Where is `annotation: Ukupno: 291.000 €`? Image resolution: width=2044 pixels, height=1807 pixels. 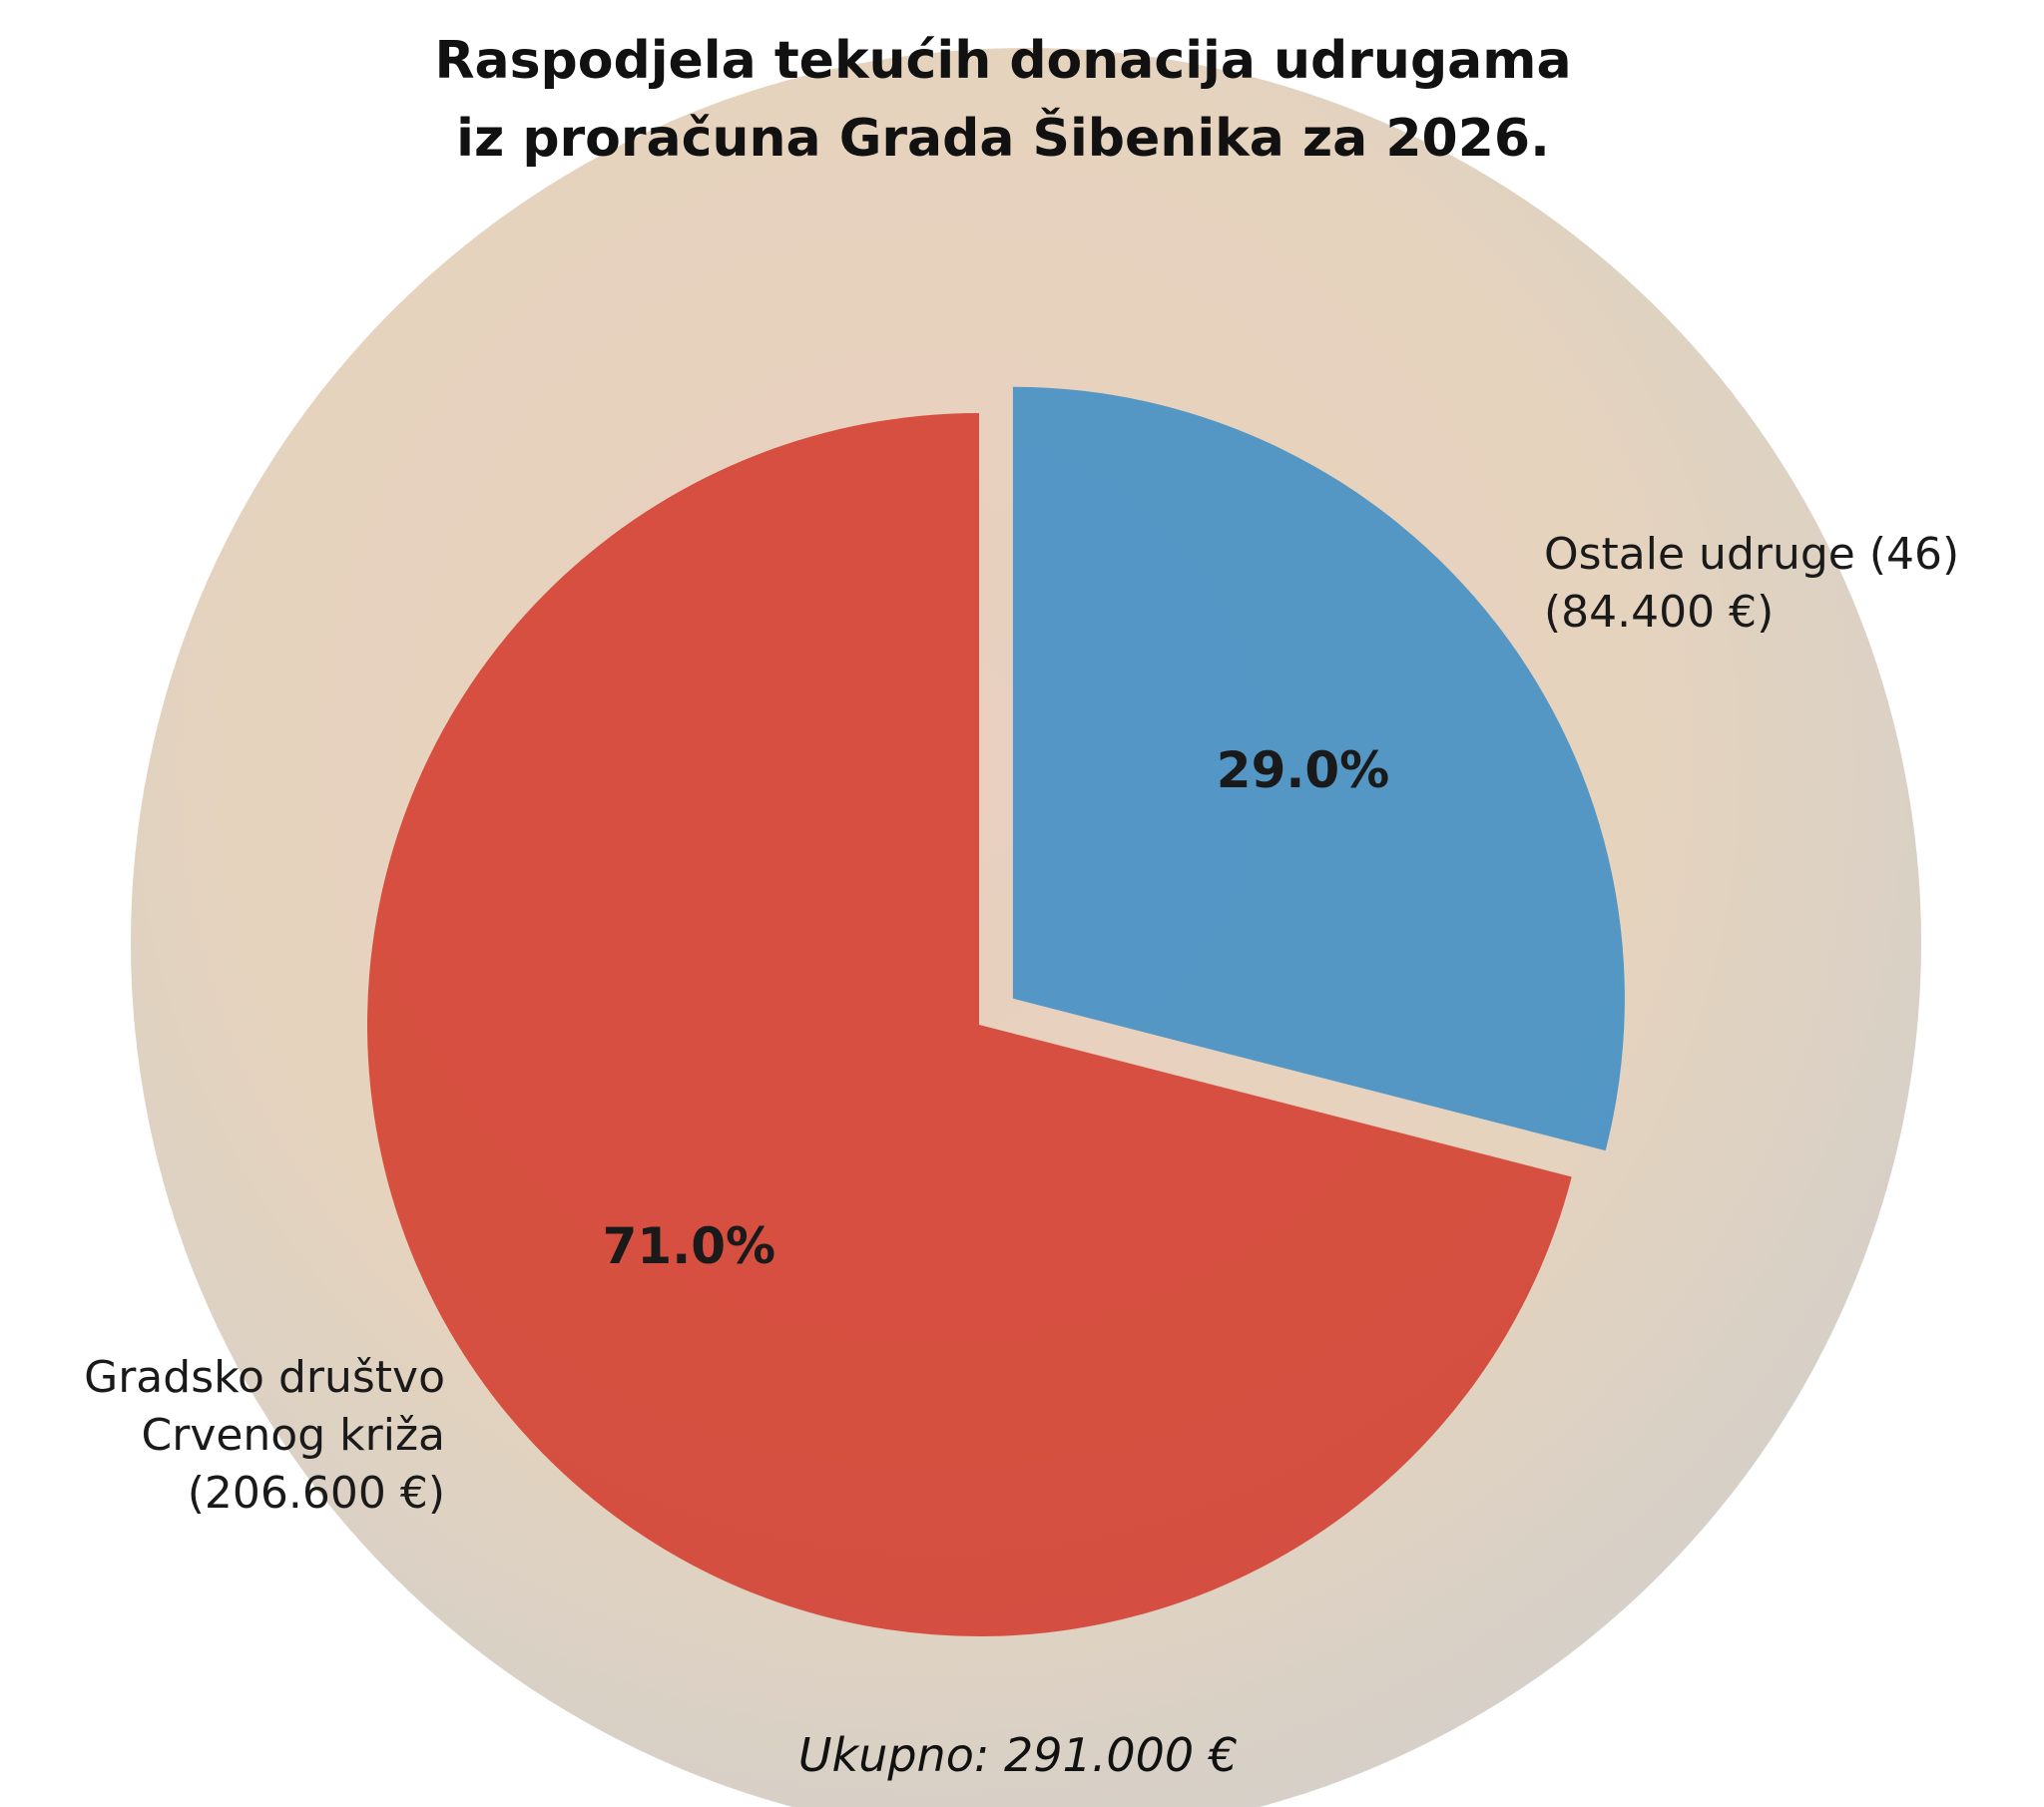 annotation: Ukupno: 291.000 € is located at coordinates (1018, 1755).